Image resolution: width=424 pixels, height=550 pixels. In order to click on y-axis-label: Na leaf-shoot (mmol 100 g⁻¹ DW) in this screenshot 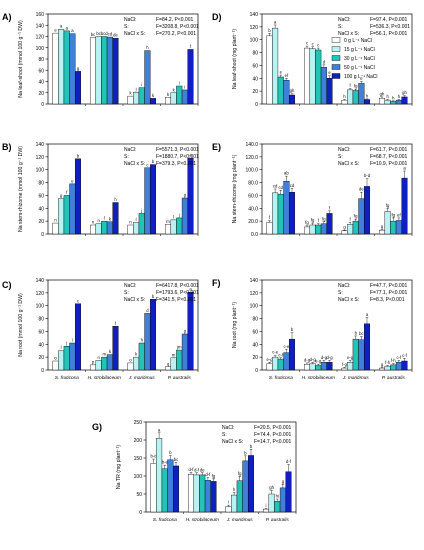, I will do `click(21, 59)`.